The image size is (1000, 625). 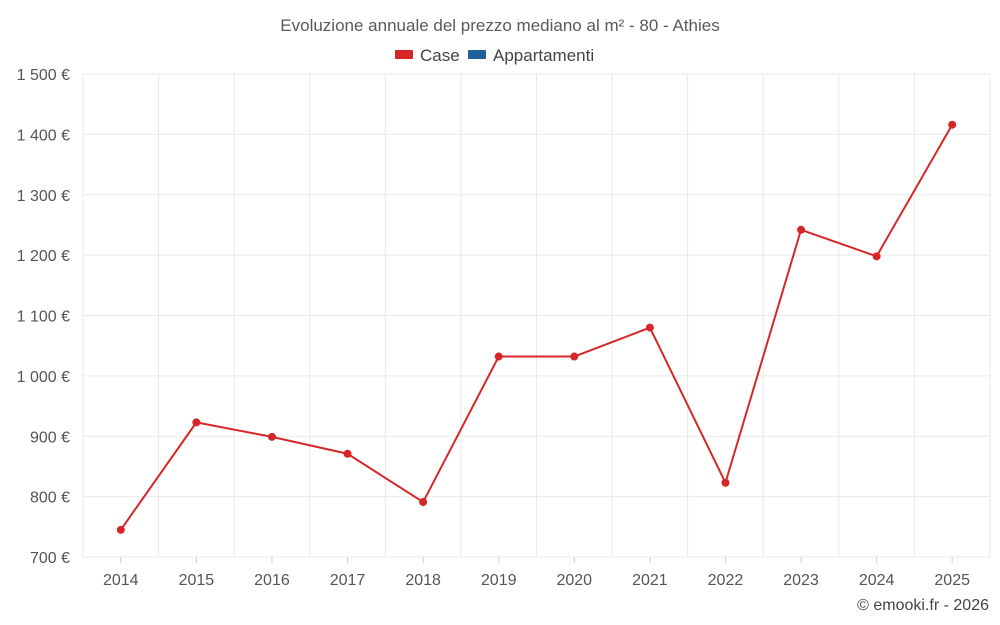 I want to click on credit-text: © emooki.fr - 2026, so click(x=923, y=605).